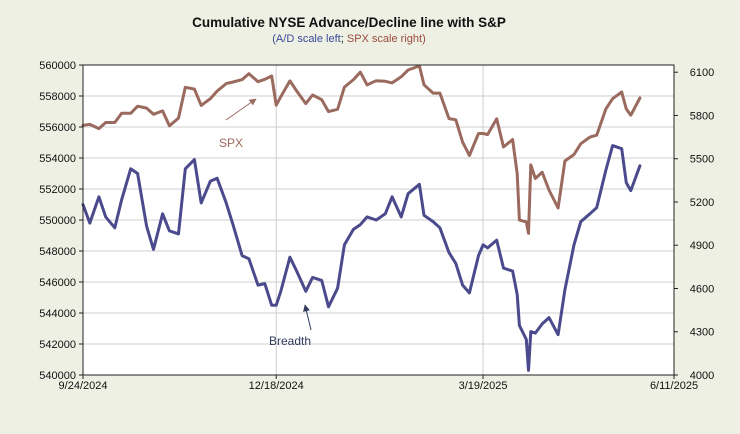  Describe the element at coordinates (57, 128) in the screenshot. I see `left-axis-tick-label: 556000` at that location.